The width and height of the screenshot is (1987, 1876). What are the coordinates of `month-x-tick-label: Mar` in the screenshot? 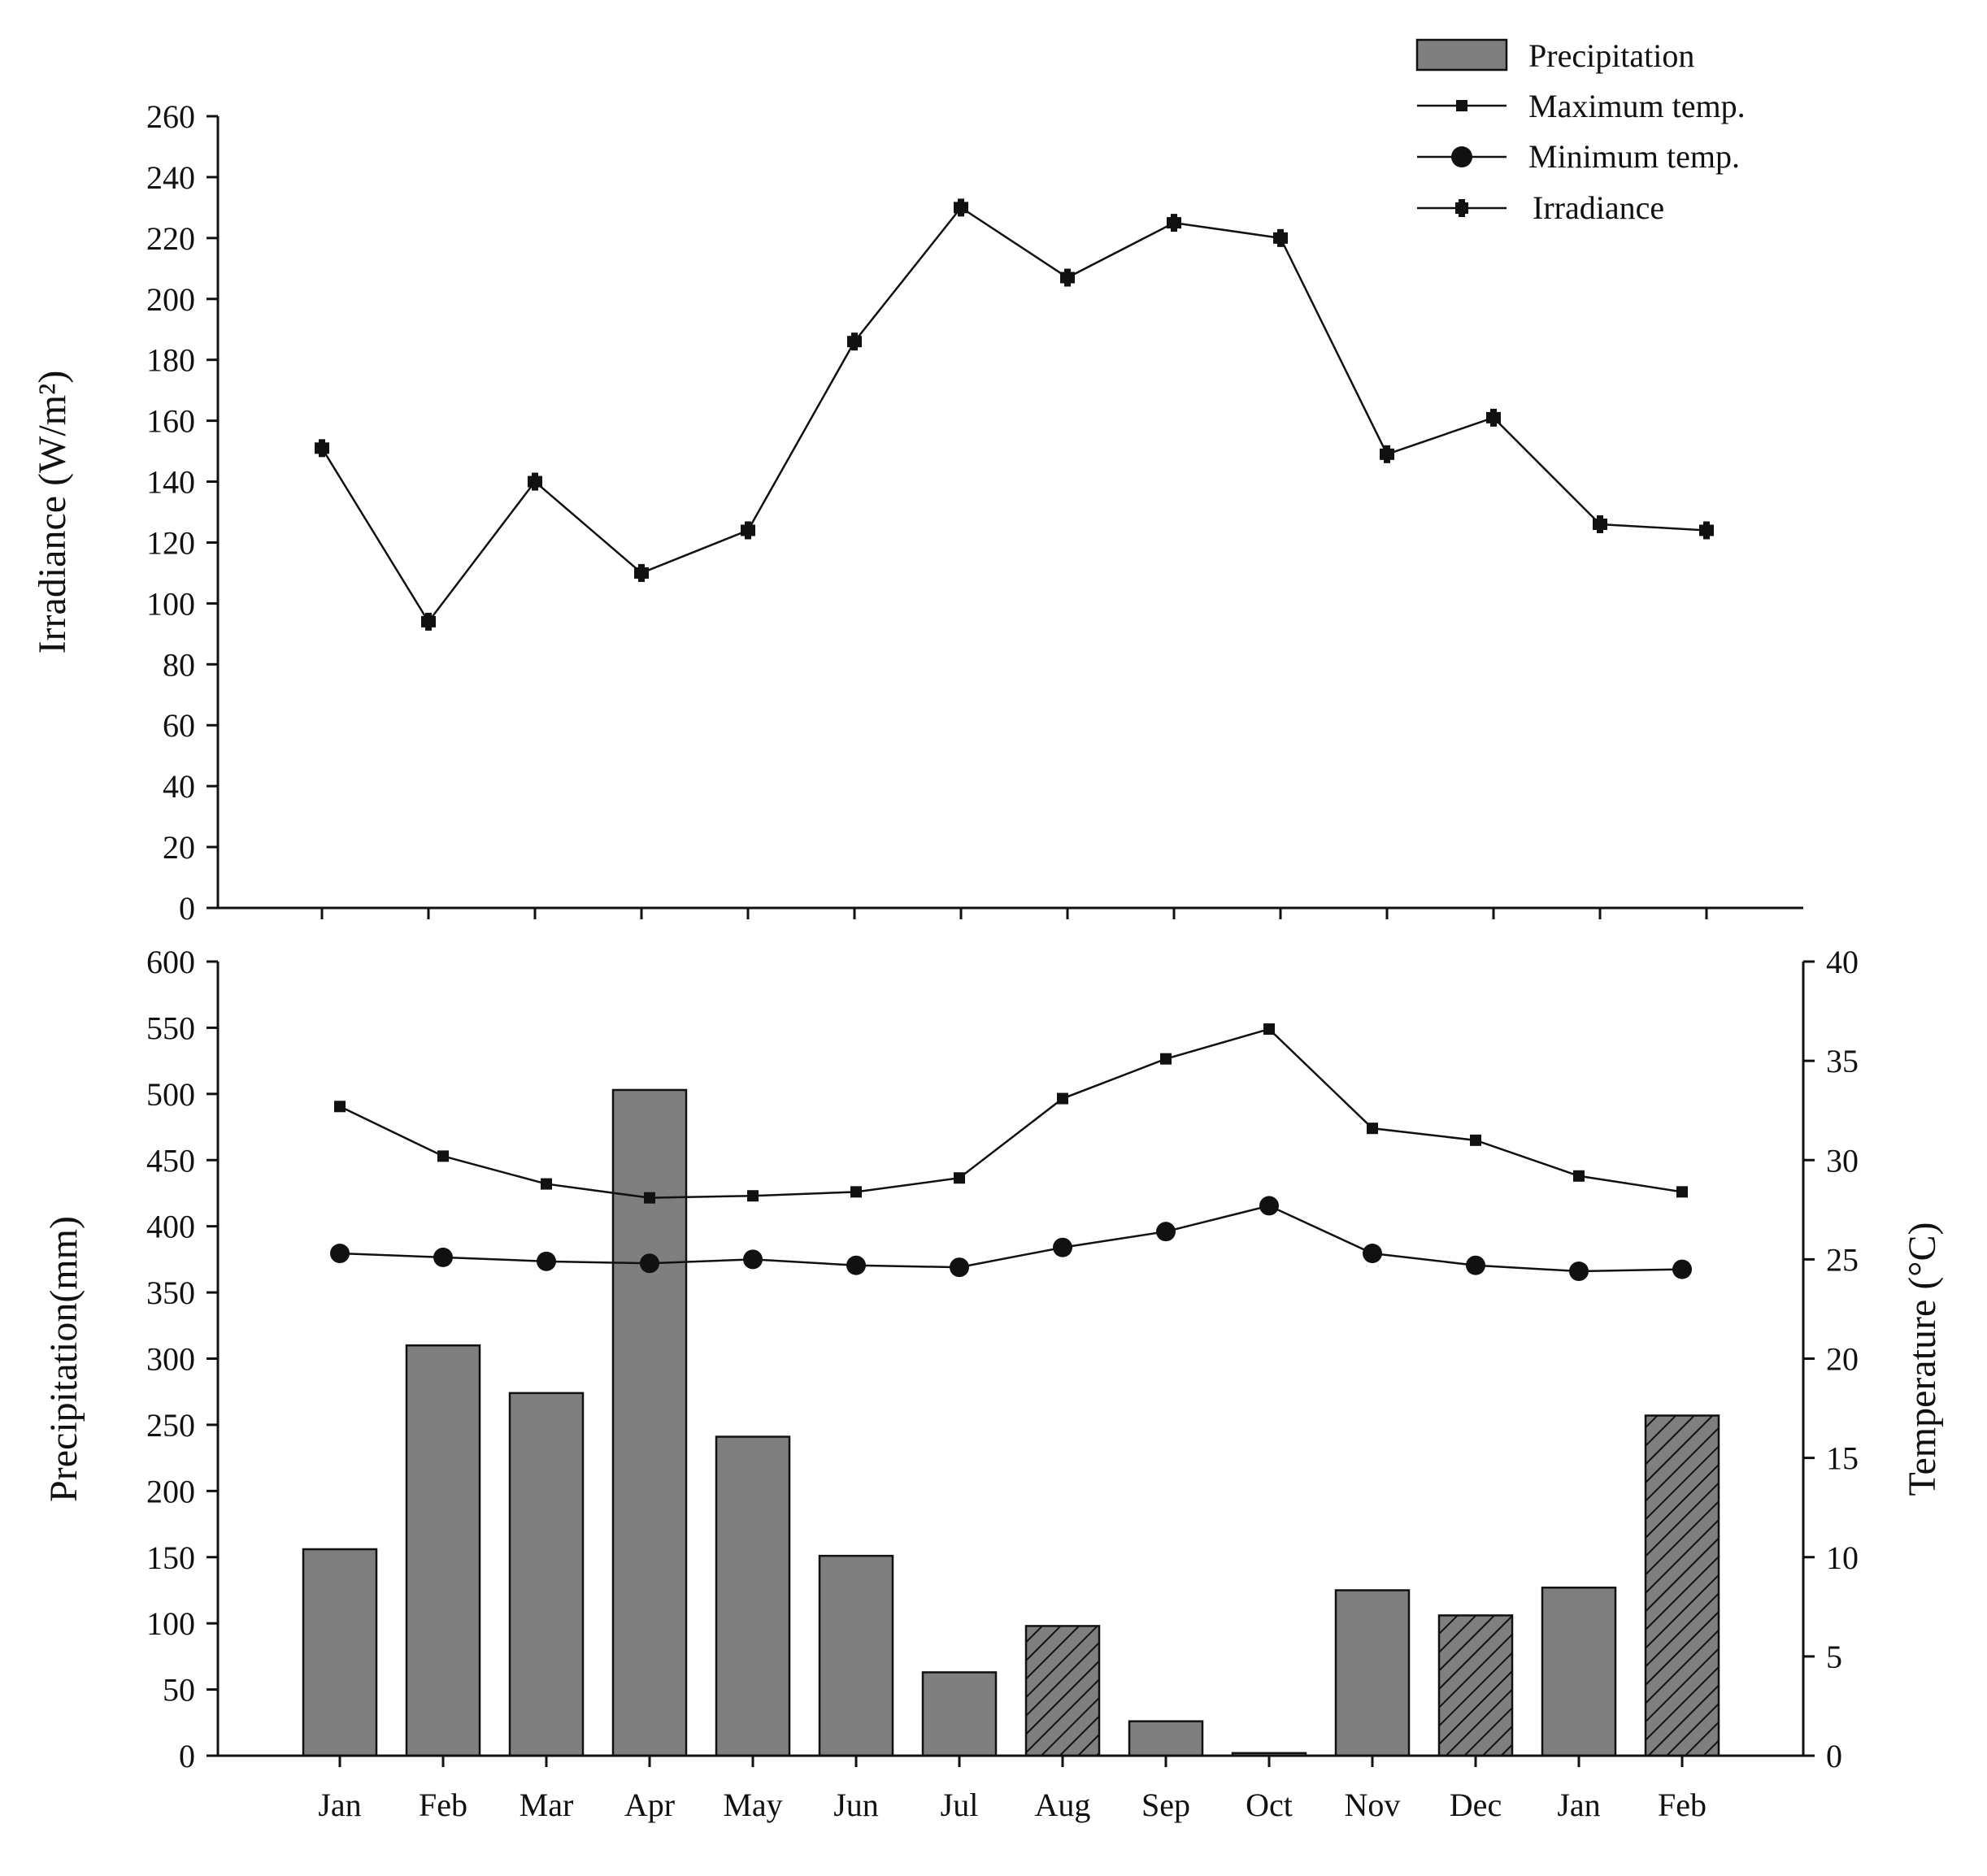 It's located at (547, 1805).